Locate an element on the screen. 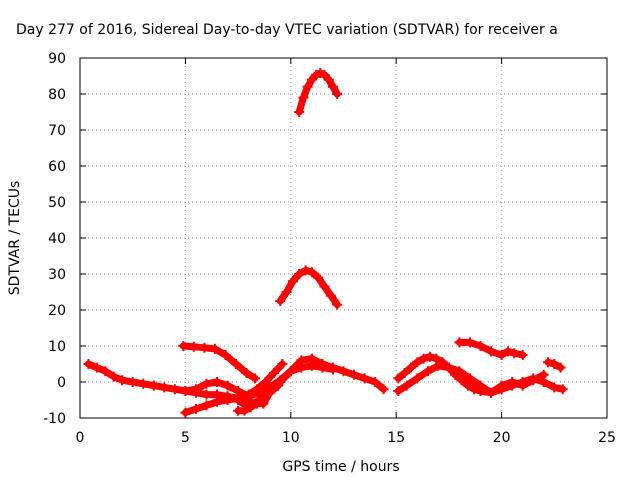  y-tick-label: 0 is located at coordinates (61, 383).